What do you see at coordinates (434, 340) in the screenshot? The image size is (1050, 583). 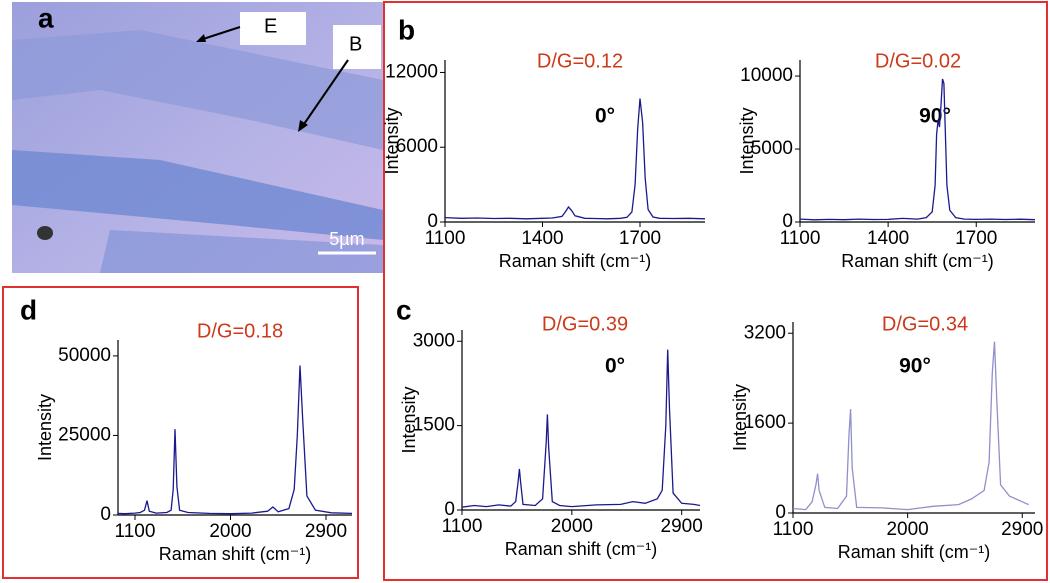 I see `y-tick-label: 3000` at bounding box center [434, 340].